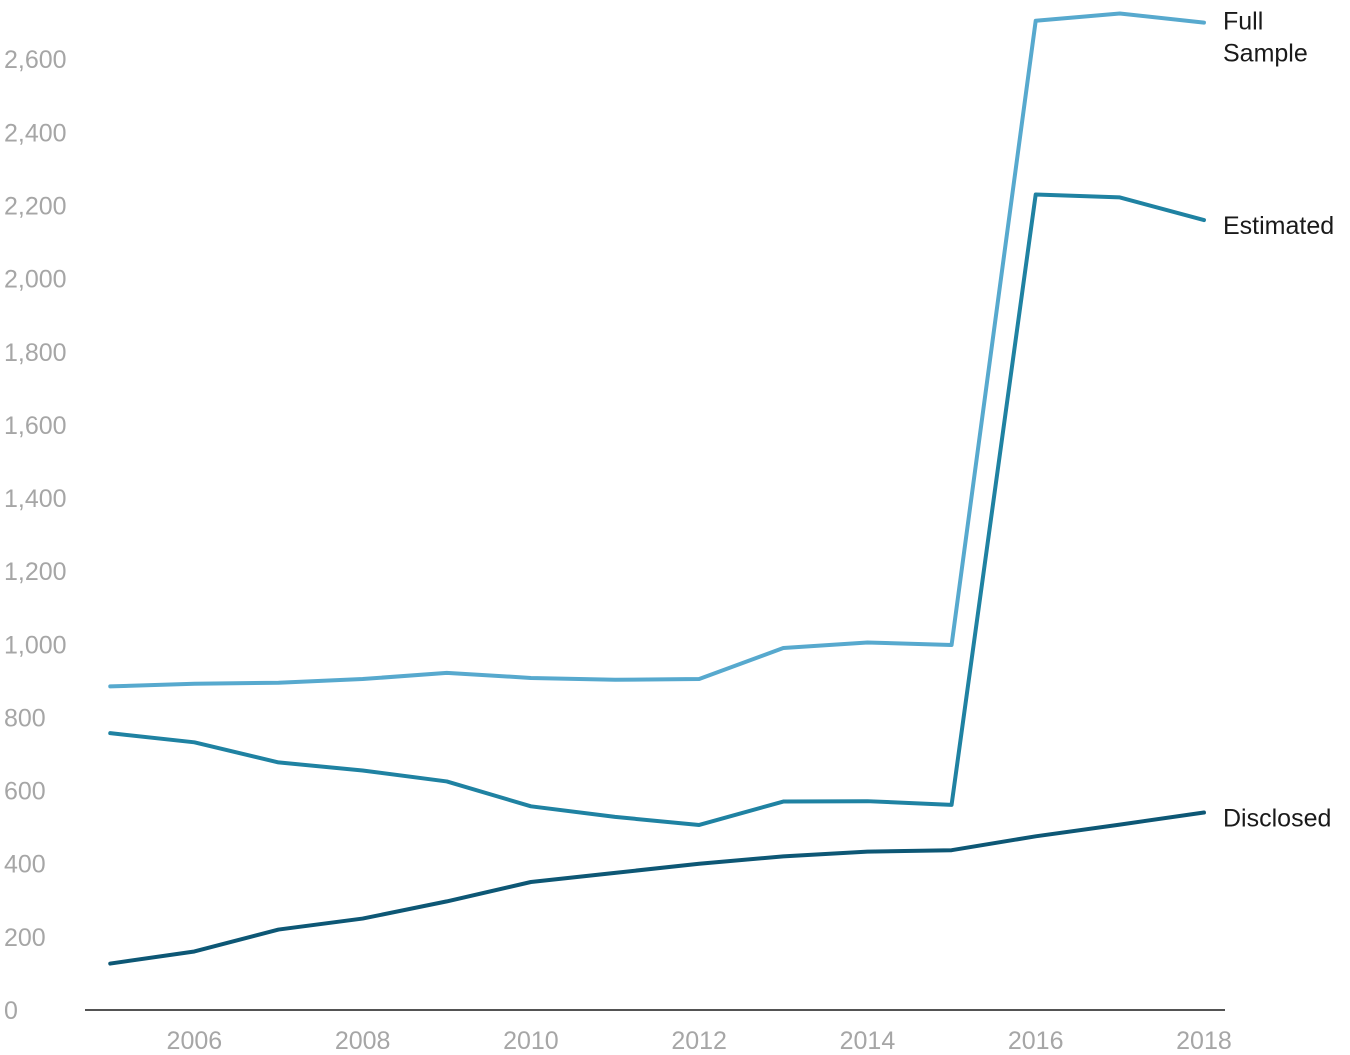  I want to click on series-label: Disclosed, so click(1277, 819).